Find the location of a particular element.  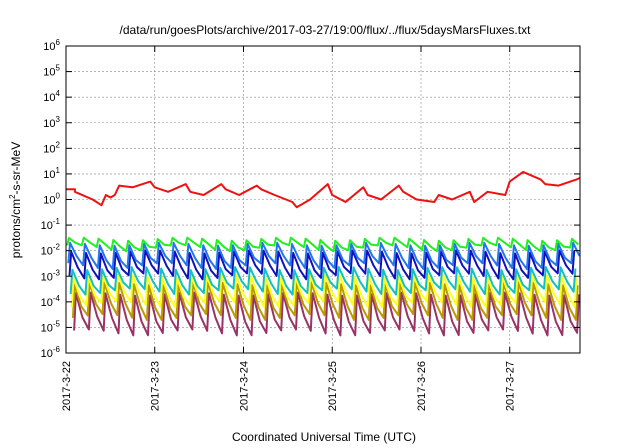

y-tick-exp: 0 is located at coordinates (58, 196).